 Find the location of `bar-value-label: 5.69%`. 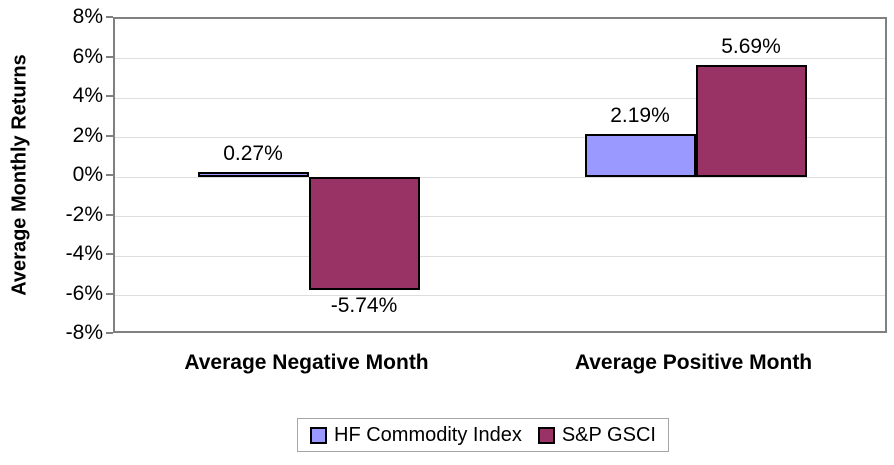

bar-value-label: 5.69% is located at coordinates (751, 46).